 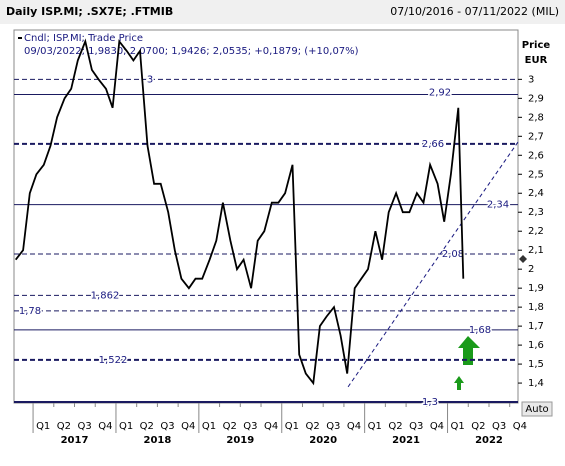 What do you see at coordinates (536, 326) in the screenshot?
I see `y-tick-label: 1,7` at bounding box center [536, 326].